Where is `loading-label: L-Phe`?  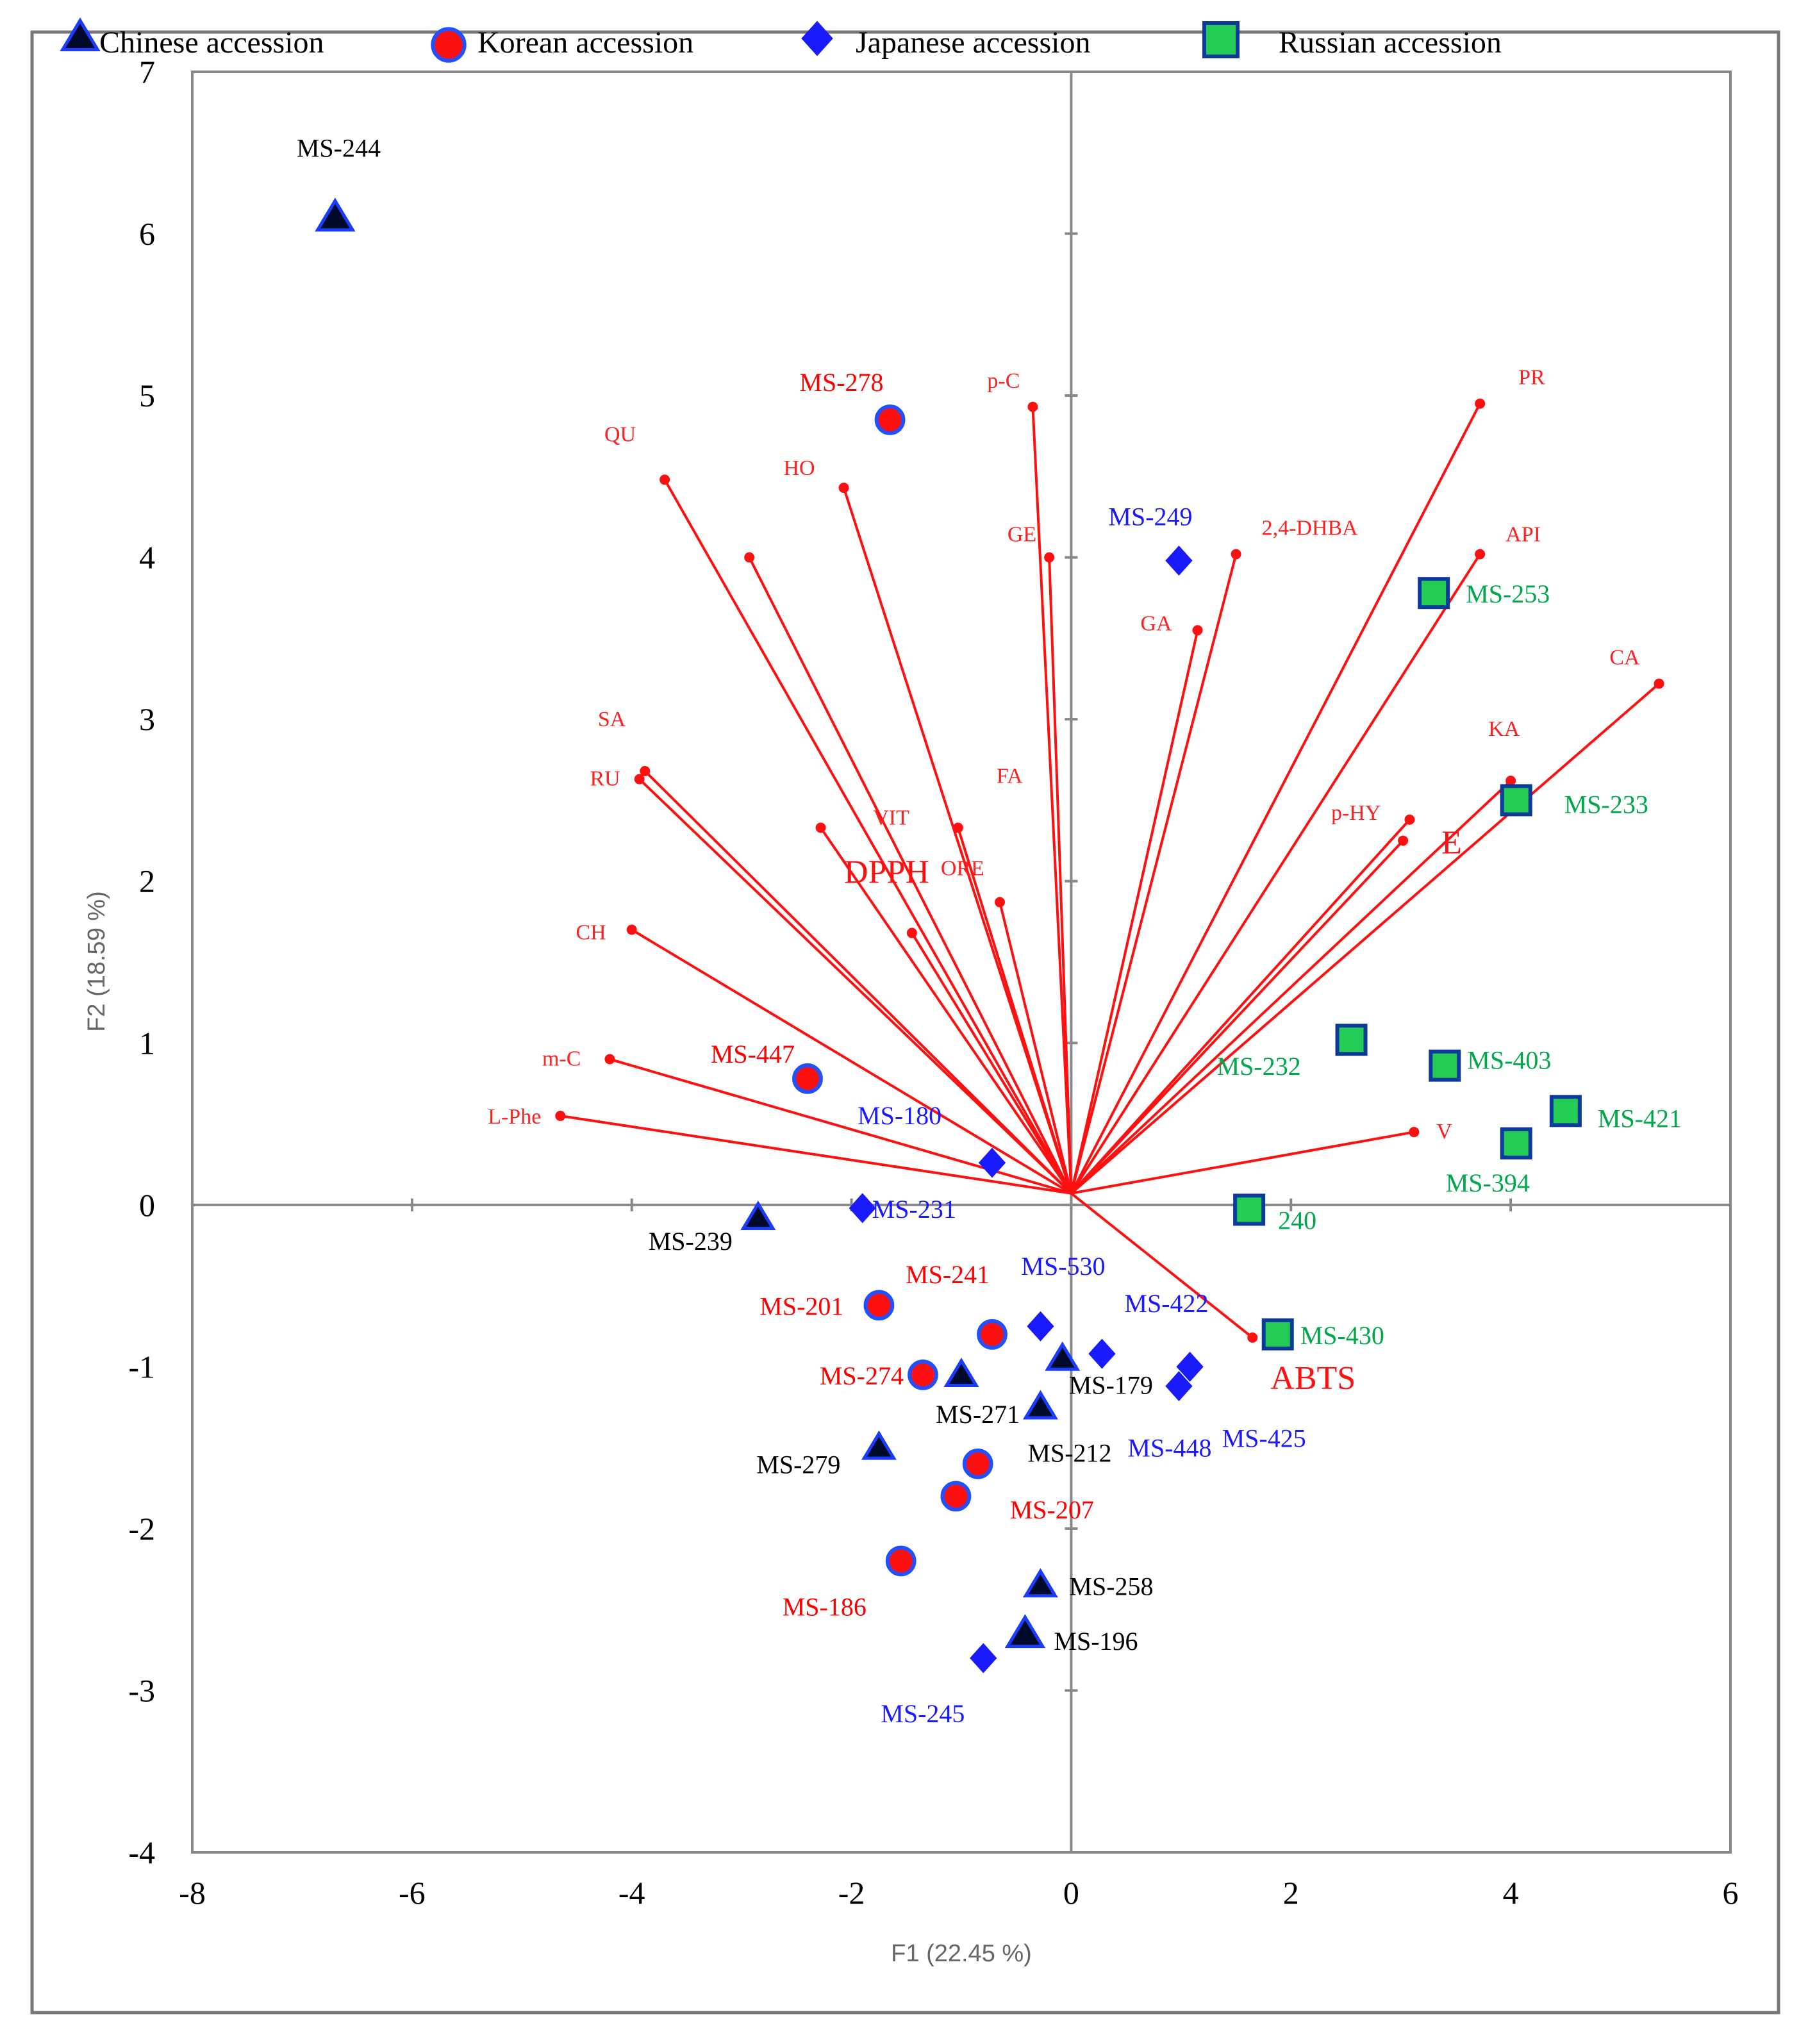
loading-label: L-Phe is located at coordinates (514, 1117).